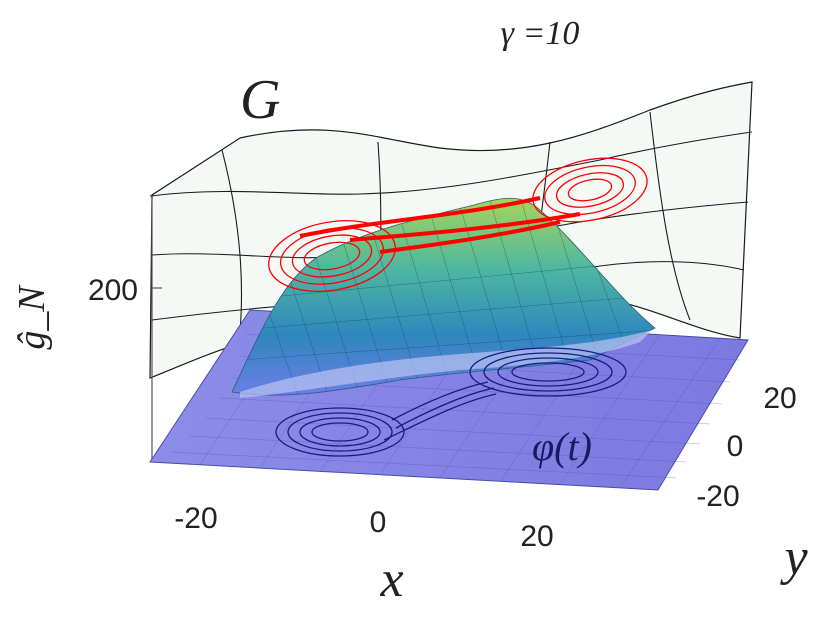 The image size is (830, 623). Describe the element at coordinates (195, 518) in the screenshot. I see `x-tick-label: -20` at that location.